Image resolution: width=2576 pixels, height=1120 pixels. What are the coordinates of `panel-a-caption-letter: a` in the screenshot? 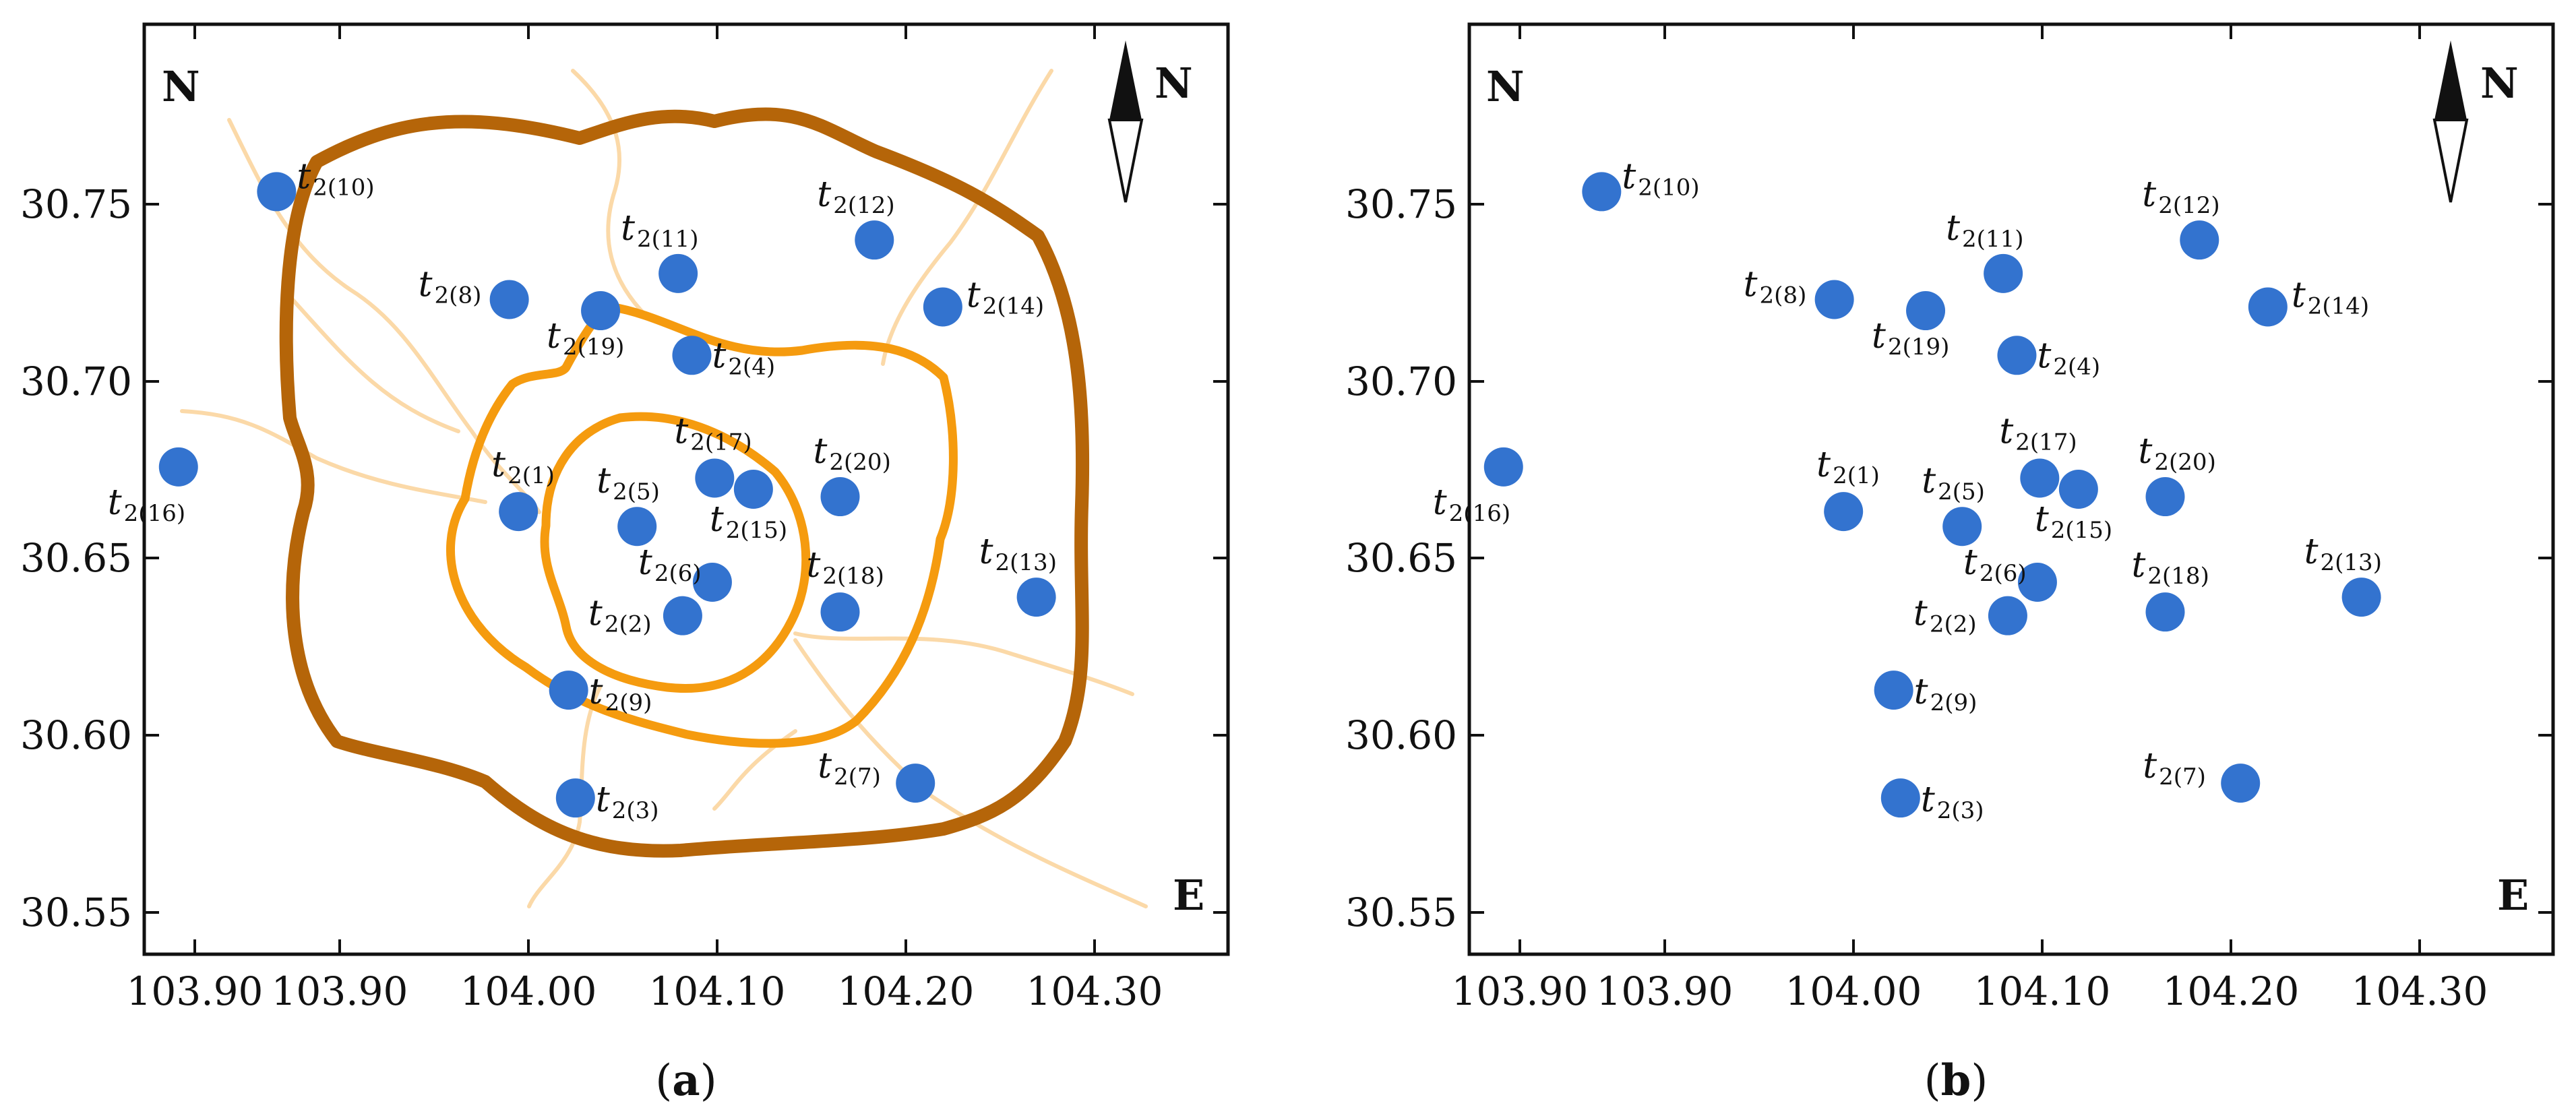 It's located at (686, 1080).